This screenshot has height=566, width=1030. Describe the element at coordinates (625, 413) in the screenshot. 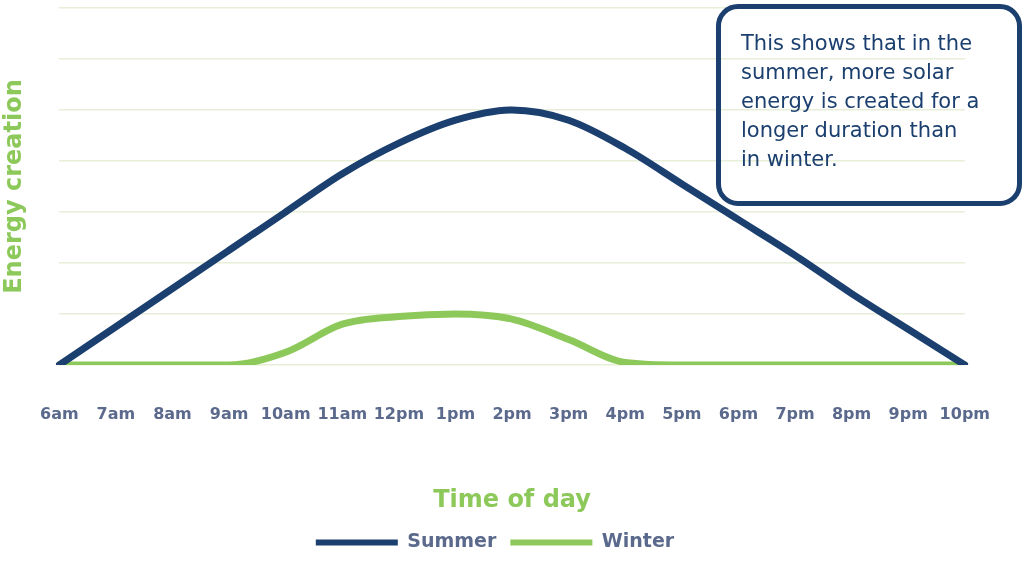

I see `x-tick-label: 4pm` at that location.